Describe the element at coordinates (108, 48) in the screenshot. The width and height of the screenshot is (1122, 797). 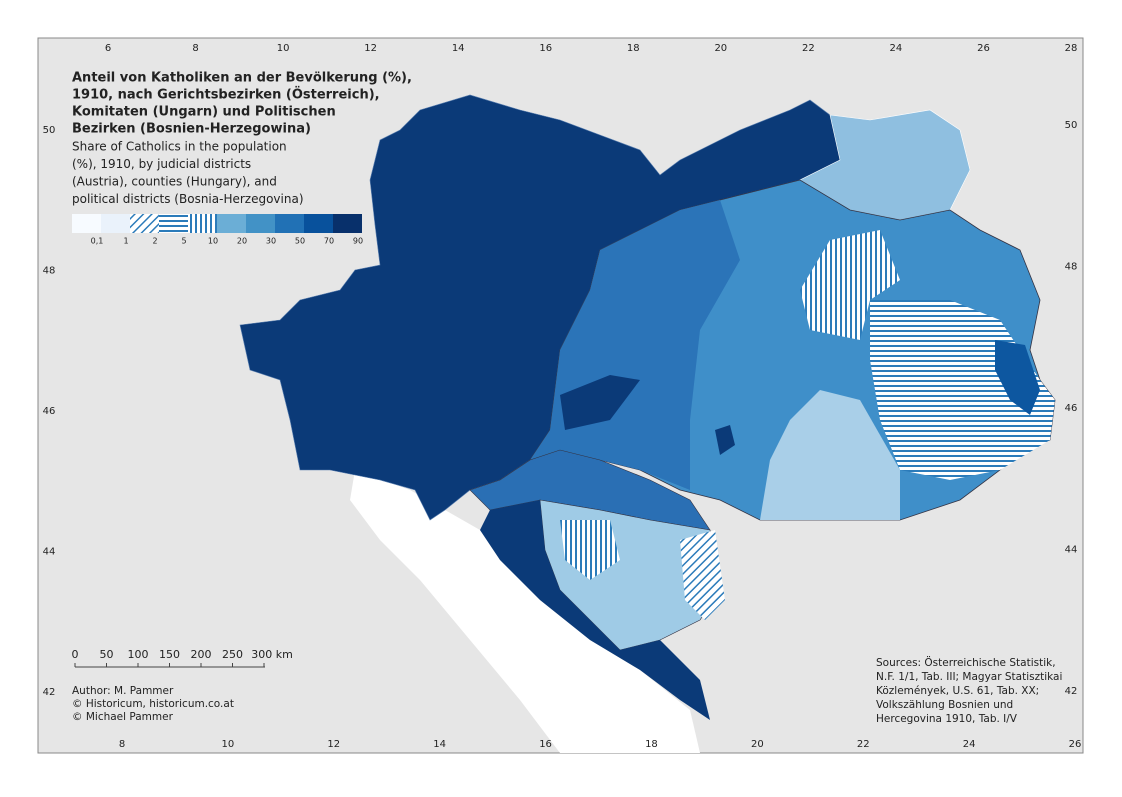
I see `top-tick-label: 6` at that location.